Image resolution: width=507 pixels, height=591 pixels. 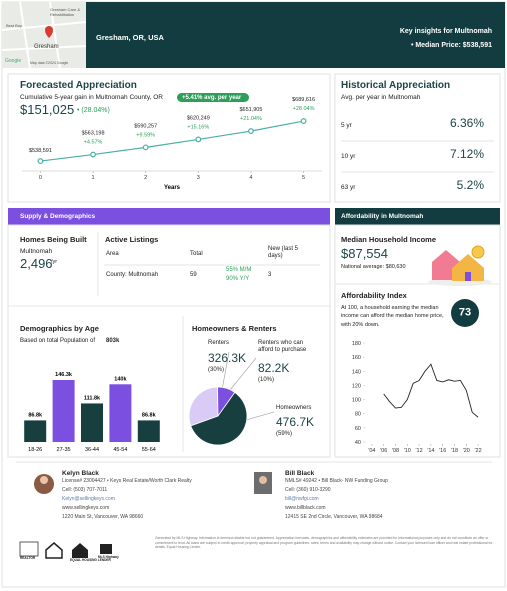 What do you see at coordinates (358, 429) in the screenshot?
I see `y-tick-label: 60` at bounding box center [358, 429].